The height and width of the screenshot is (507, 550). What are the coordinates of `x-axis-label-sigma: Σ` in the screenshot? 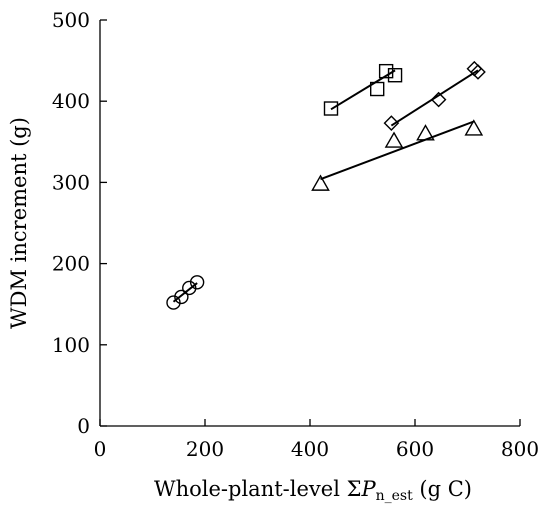 It's located at (354, 489).